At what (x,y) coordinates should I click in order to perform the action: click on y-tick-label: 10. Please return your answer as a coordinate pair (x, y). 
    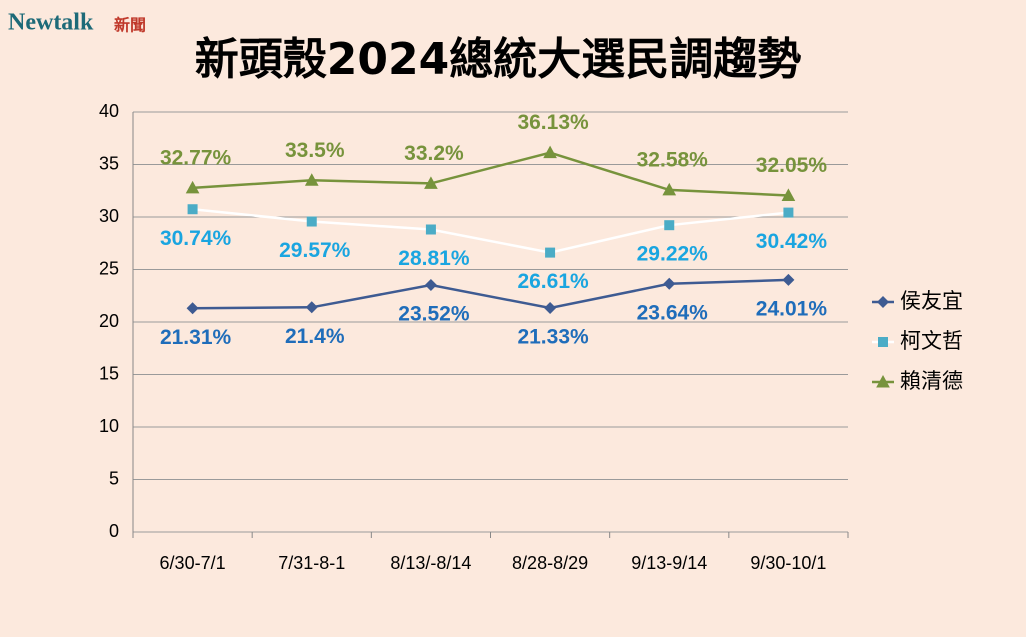
    Looking at the image, I should click on (109, 426).